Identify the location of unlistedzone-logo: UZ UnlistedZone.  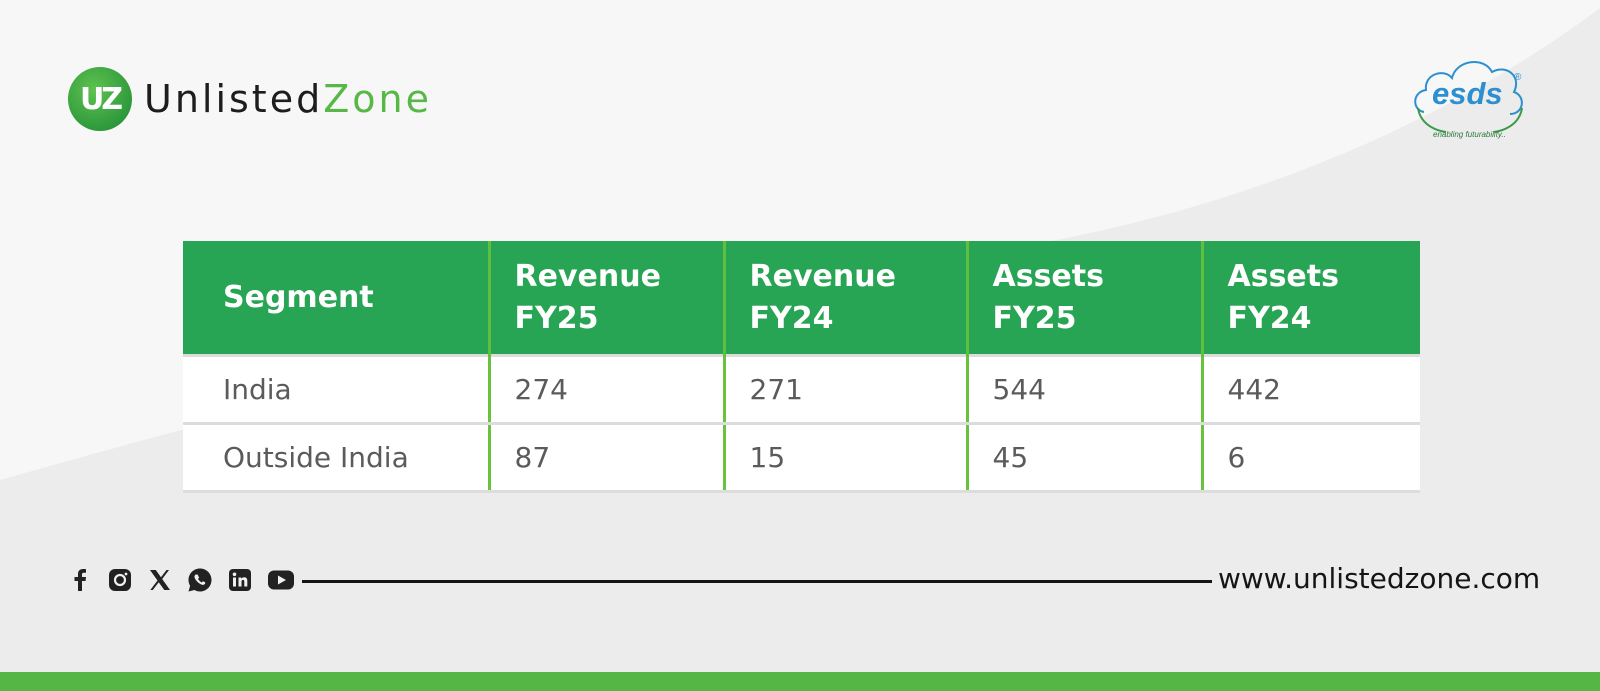
(250, 99).